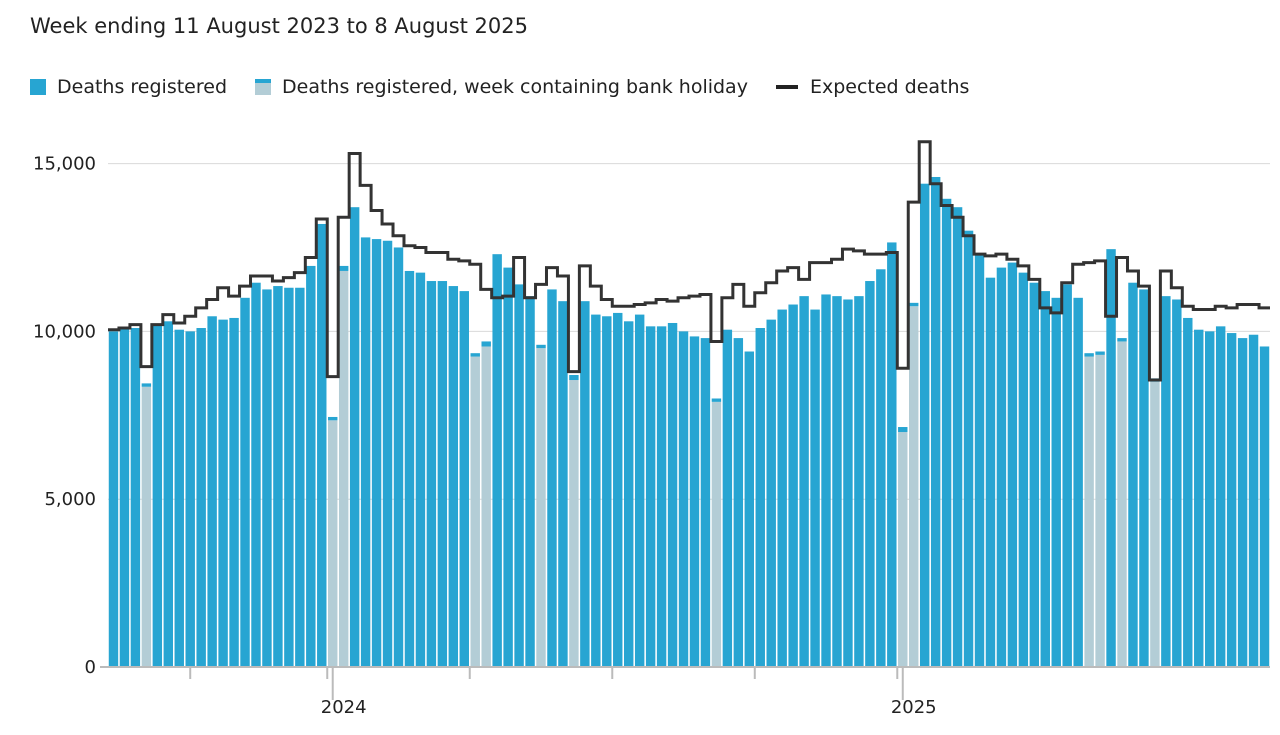 This screenshot has width=1280, height=735. I want to click on legend-item-deaths-registered: Deaths registered, so click(128, 87).